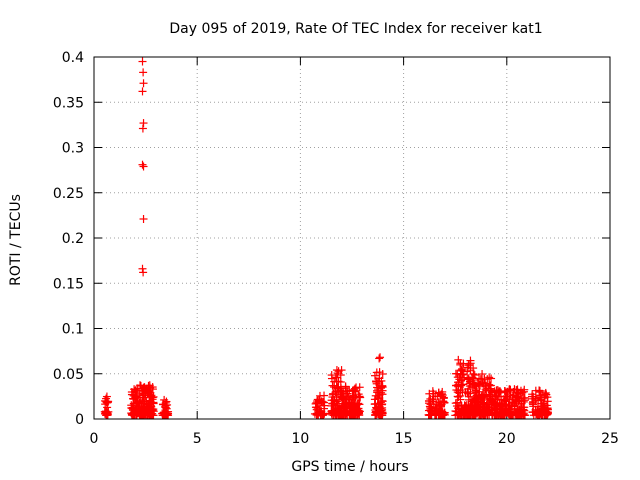  I want to click on x-tick-label: 25, so click(610, 439).